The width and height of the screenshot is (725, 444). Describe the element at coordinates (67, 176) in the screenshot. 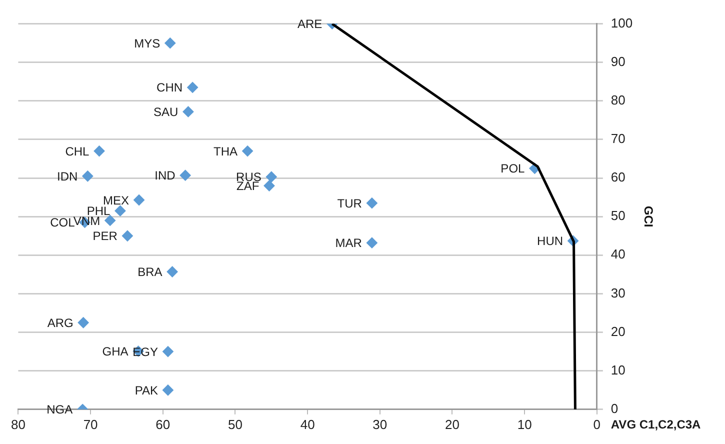

I see `annotation: IDN` at that location.